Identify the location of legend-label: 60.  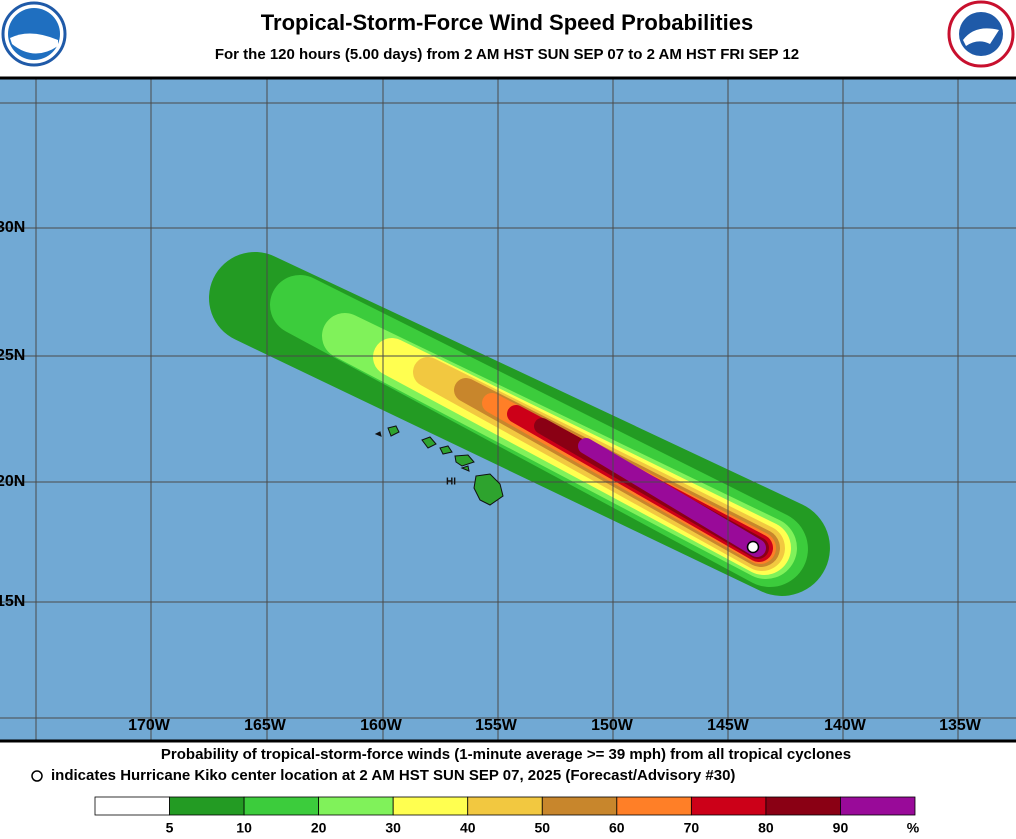
(617, 828).